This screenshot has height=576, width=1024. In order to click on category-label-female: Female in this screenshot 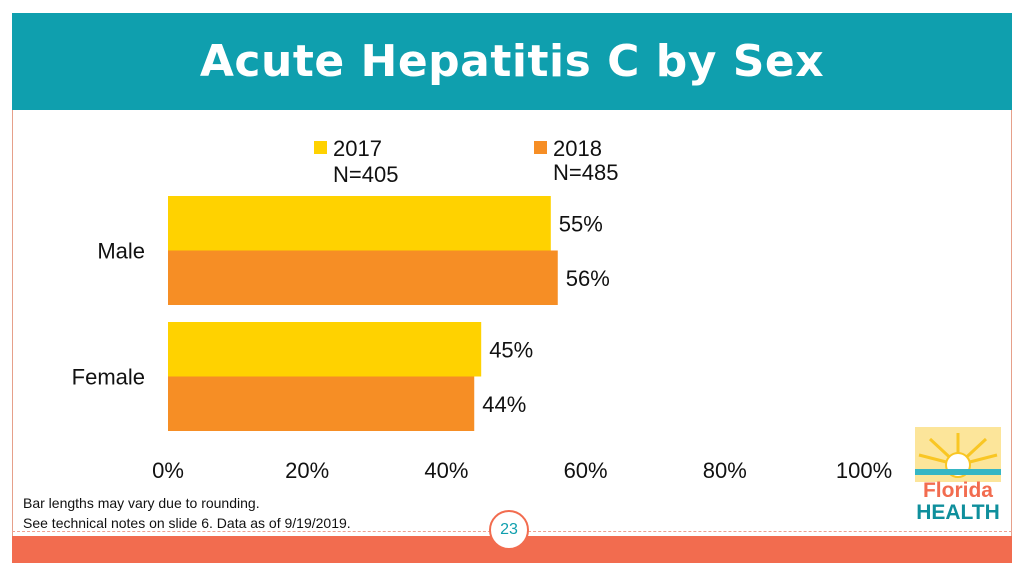, I will do `click(108, 377)`.